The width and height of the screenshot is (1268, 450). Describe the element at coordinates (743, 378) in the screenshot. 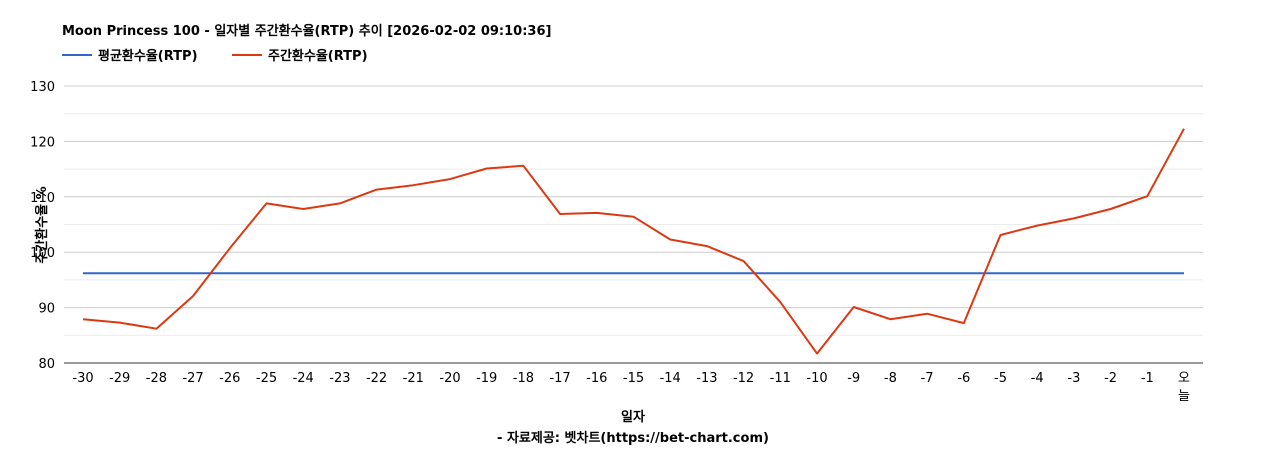

I see `x-tick-label: -12` at that location.